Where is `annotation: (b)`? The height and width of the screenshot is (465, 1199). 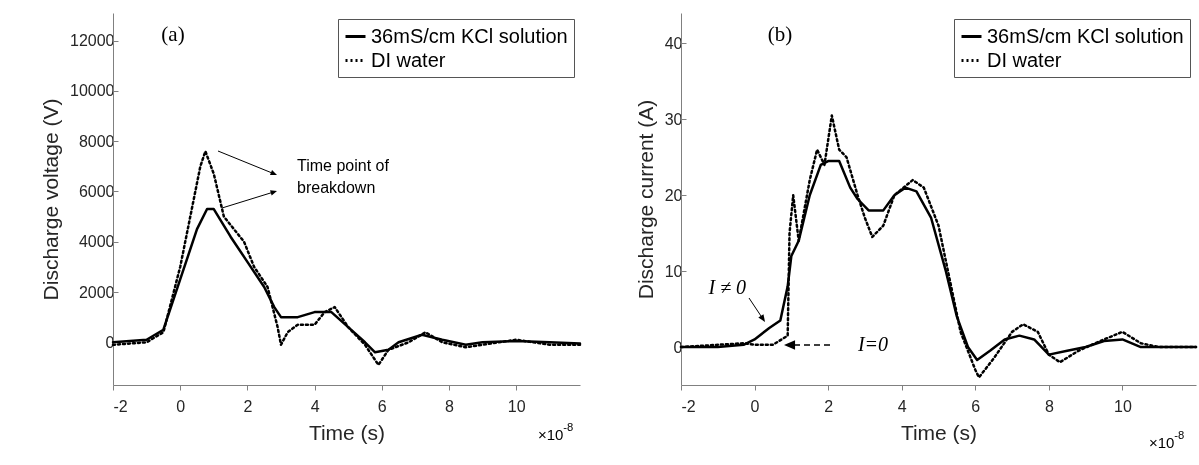
annotation: (b) is located at coordinates (780, 34).